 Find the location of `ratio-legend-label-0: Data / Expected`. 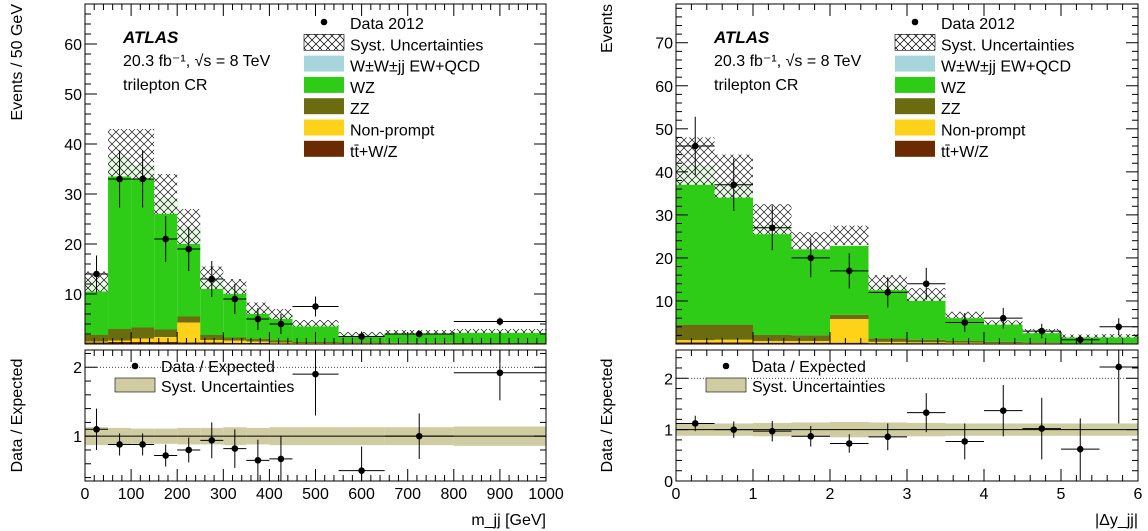

ratio-legend-label-0: Data / Expected is located at coordinates (809, 367).